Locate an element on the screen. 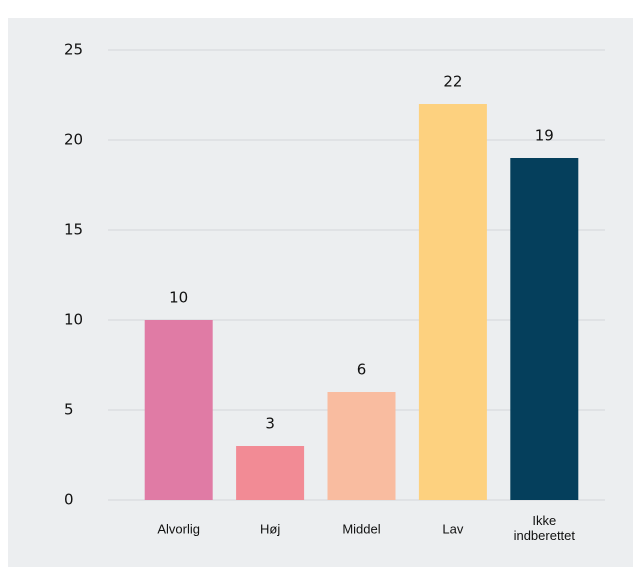 Image resolution: width=641 pixels, height=567 pixels. y-tick-label: 0 is located at coordinates (69, 500).